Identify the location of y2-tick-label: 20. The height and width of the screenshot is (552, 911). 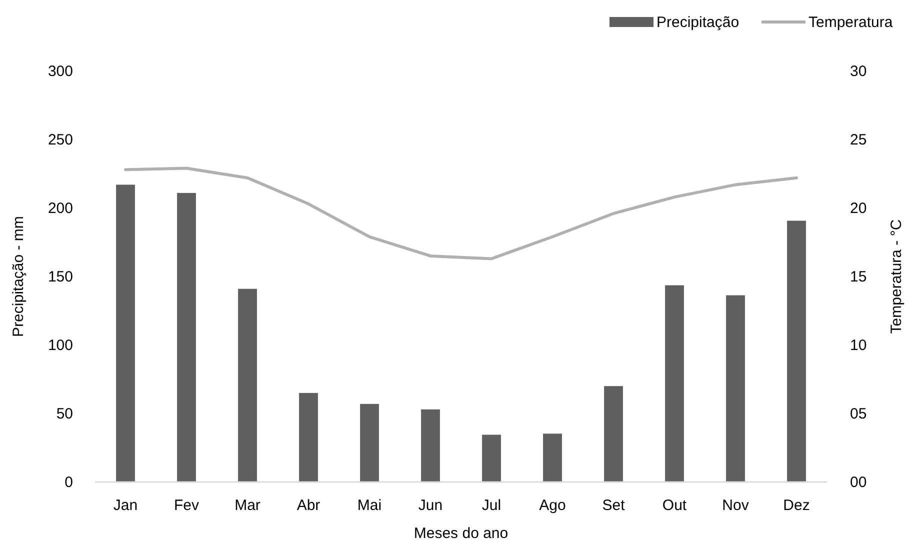
(858, 208).